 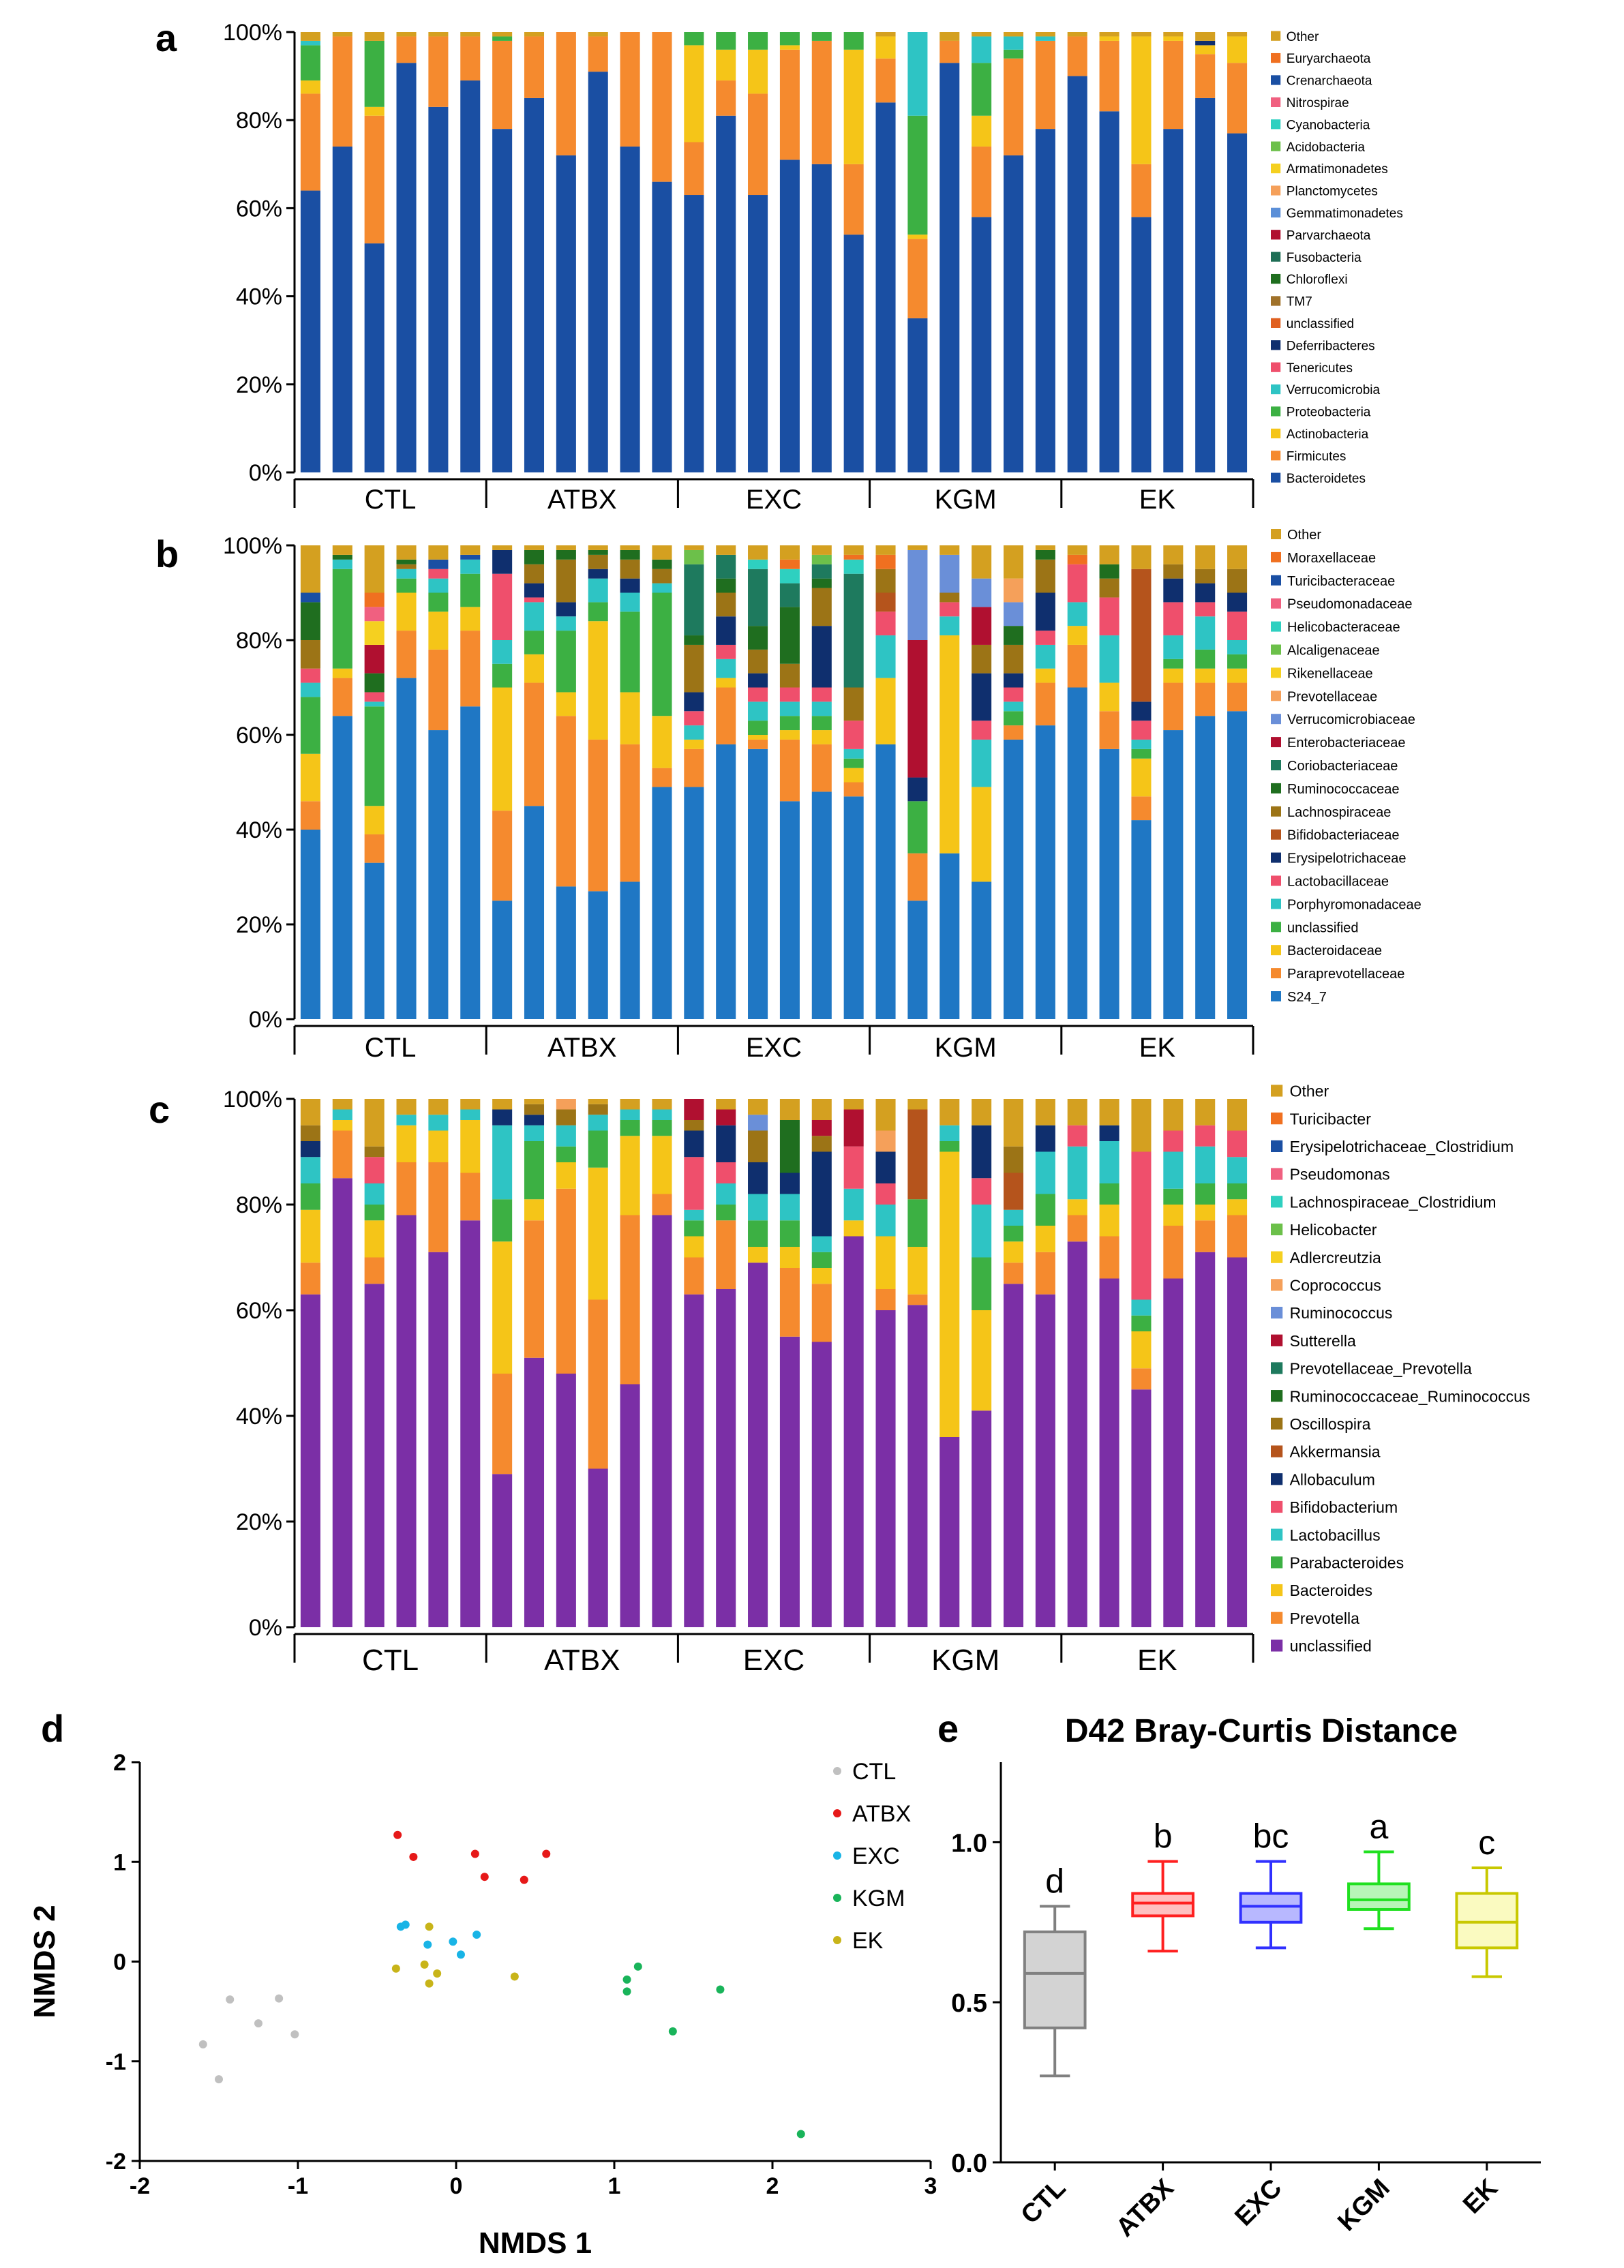 I want to click on legend-label: Bacteroides, so click(x=1331, y=1590).